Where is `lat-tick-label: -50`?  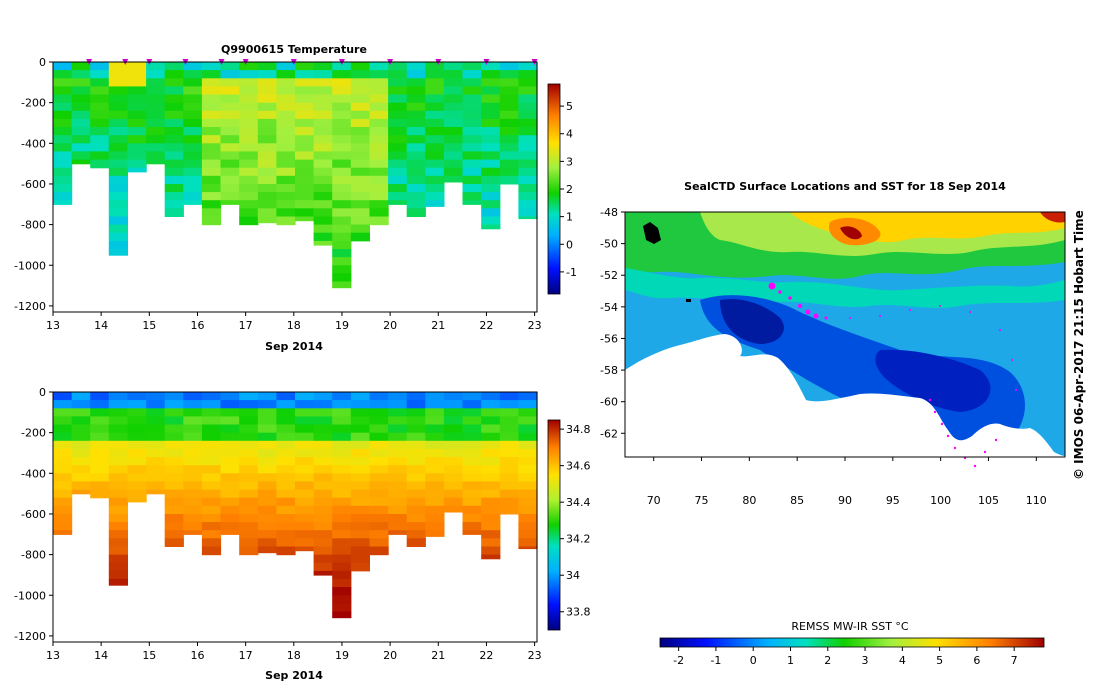 lat-tick-label: -50 is located at coordinates (609, 244).